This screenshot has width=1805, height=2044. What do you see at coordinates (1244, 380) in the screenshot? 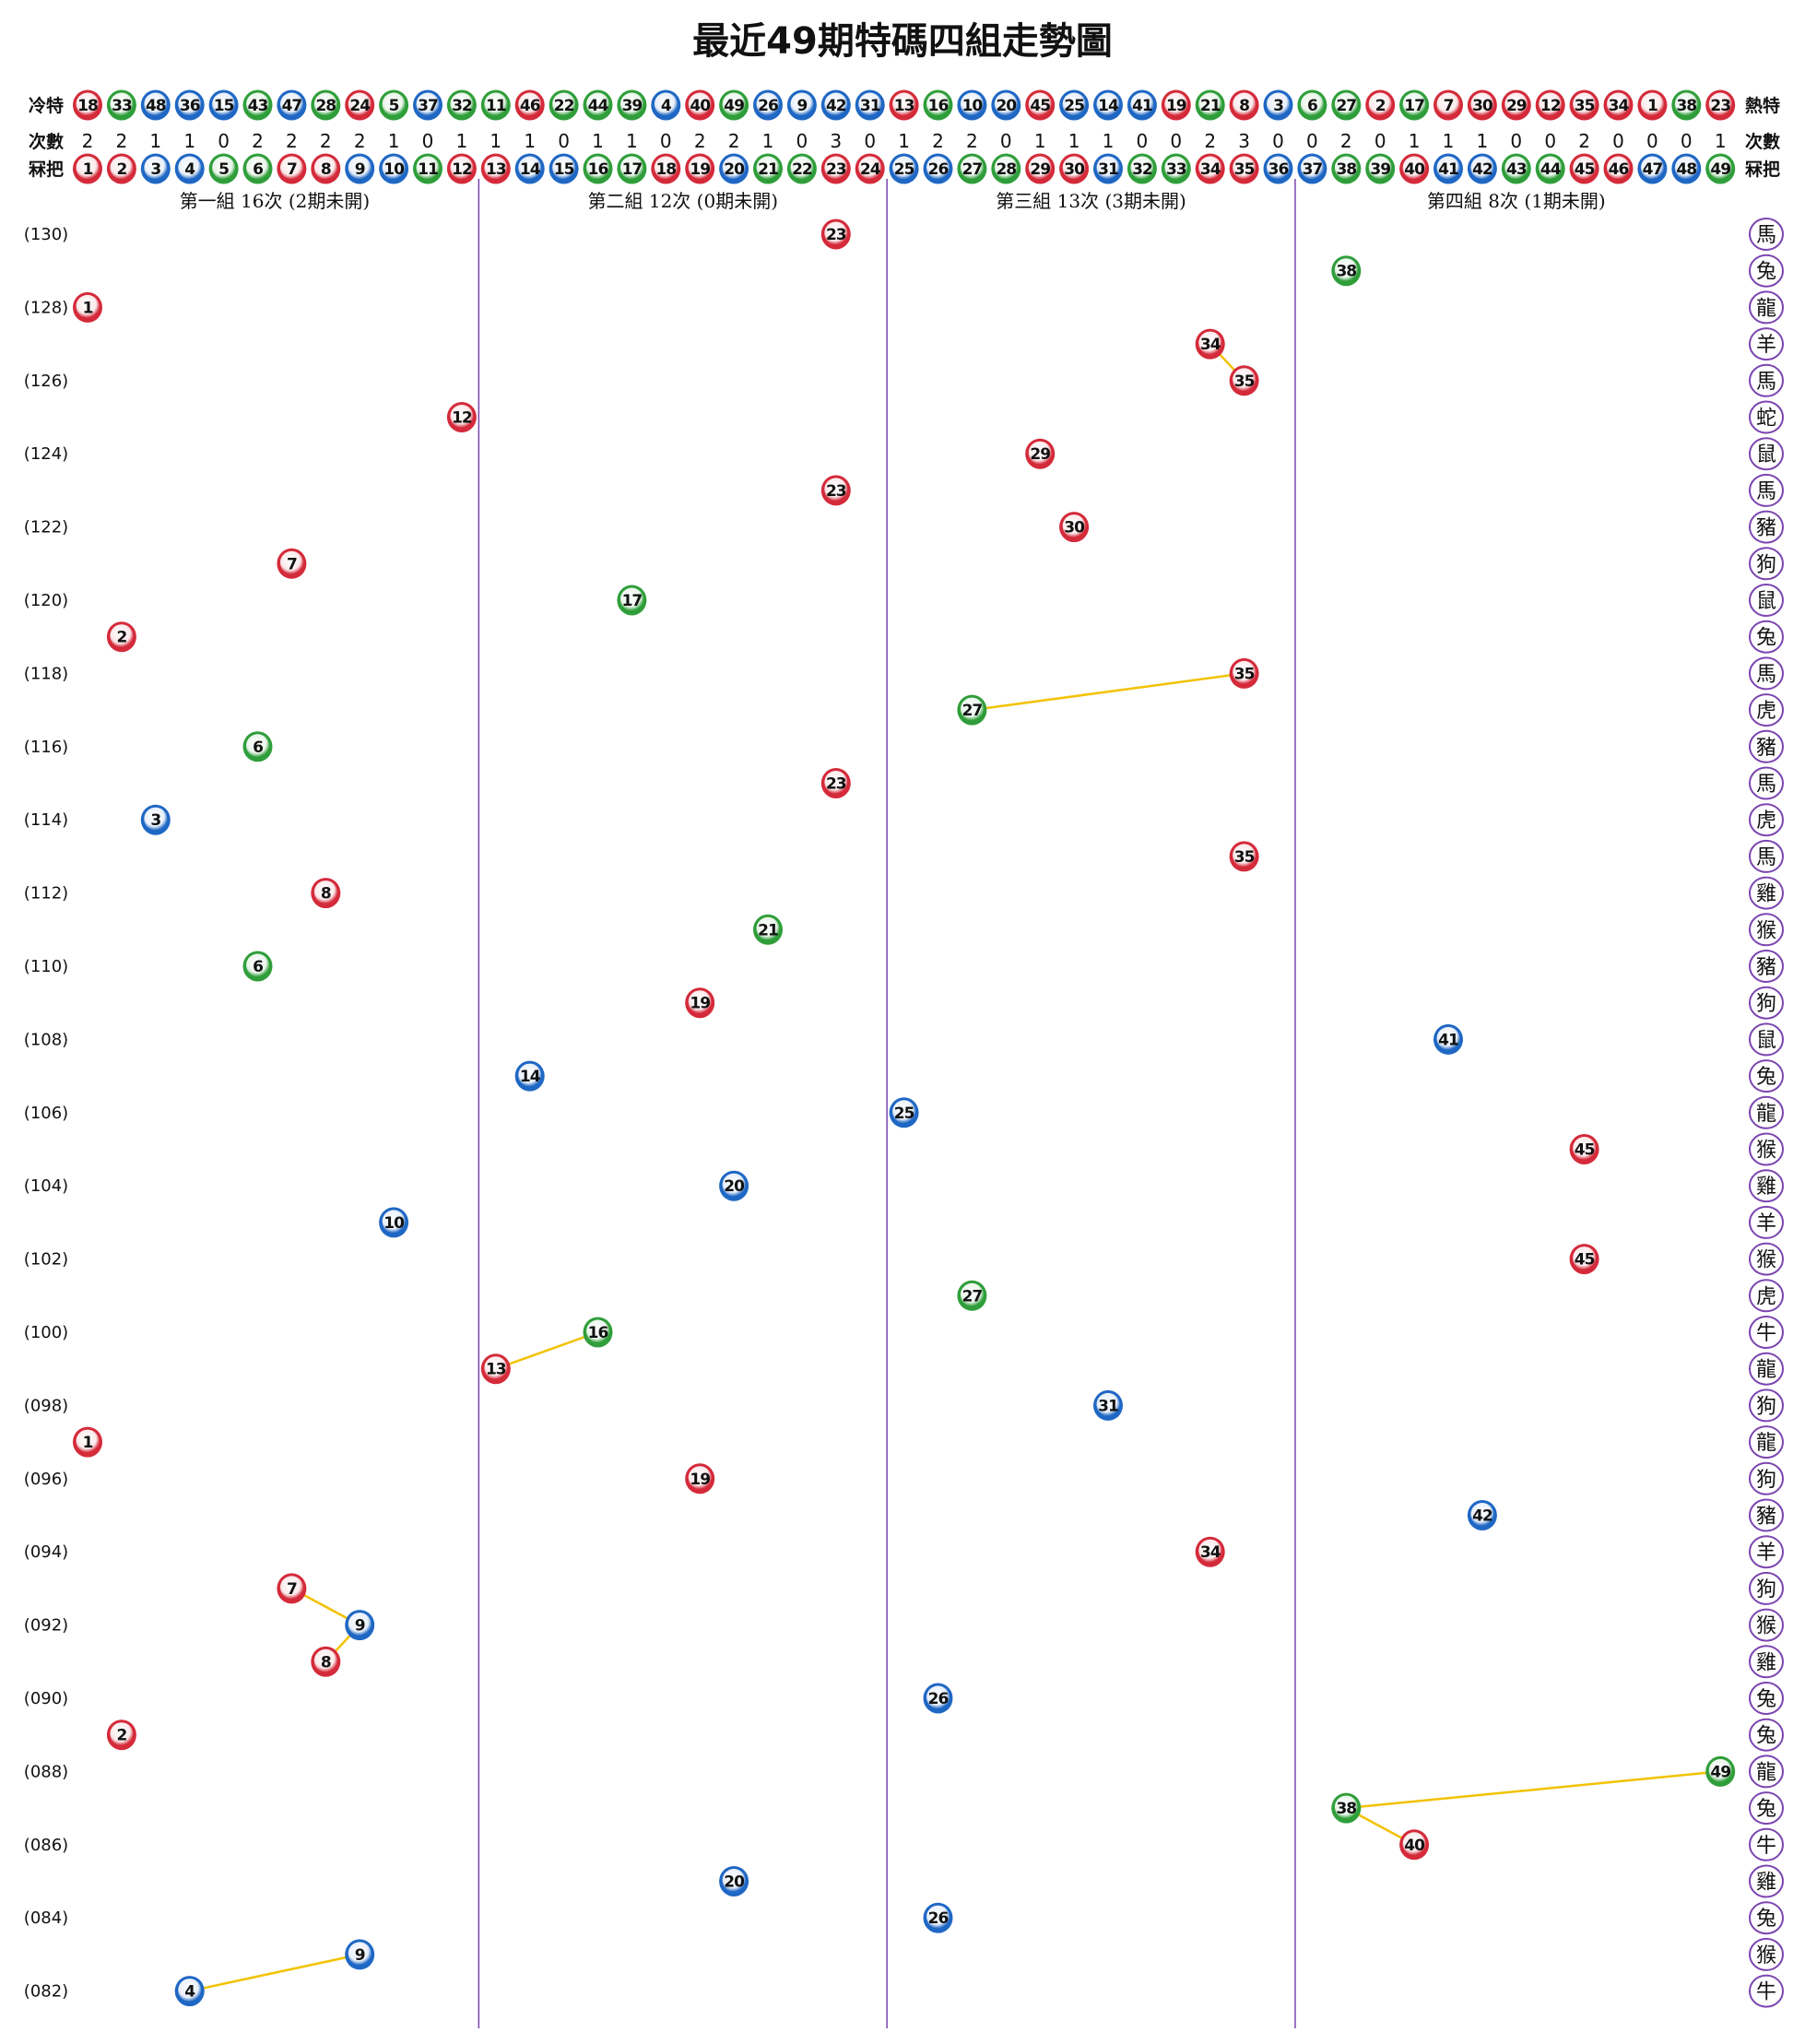
I see `data-point-ball: 35` at bounding box center [1244, 380].